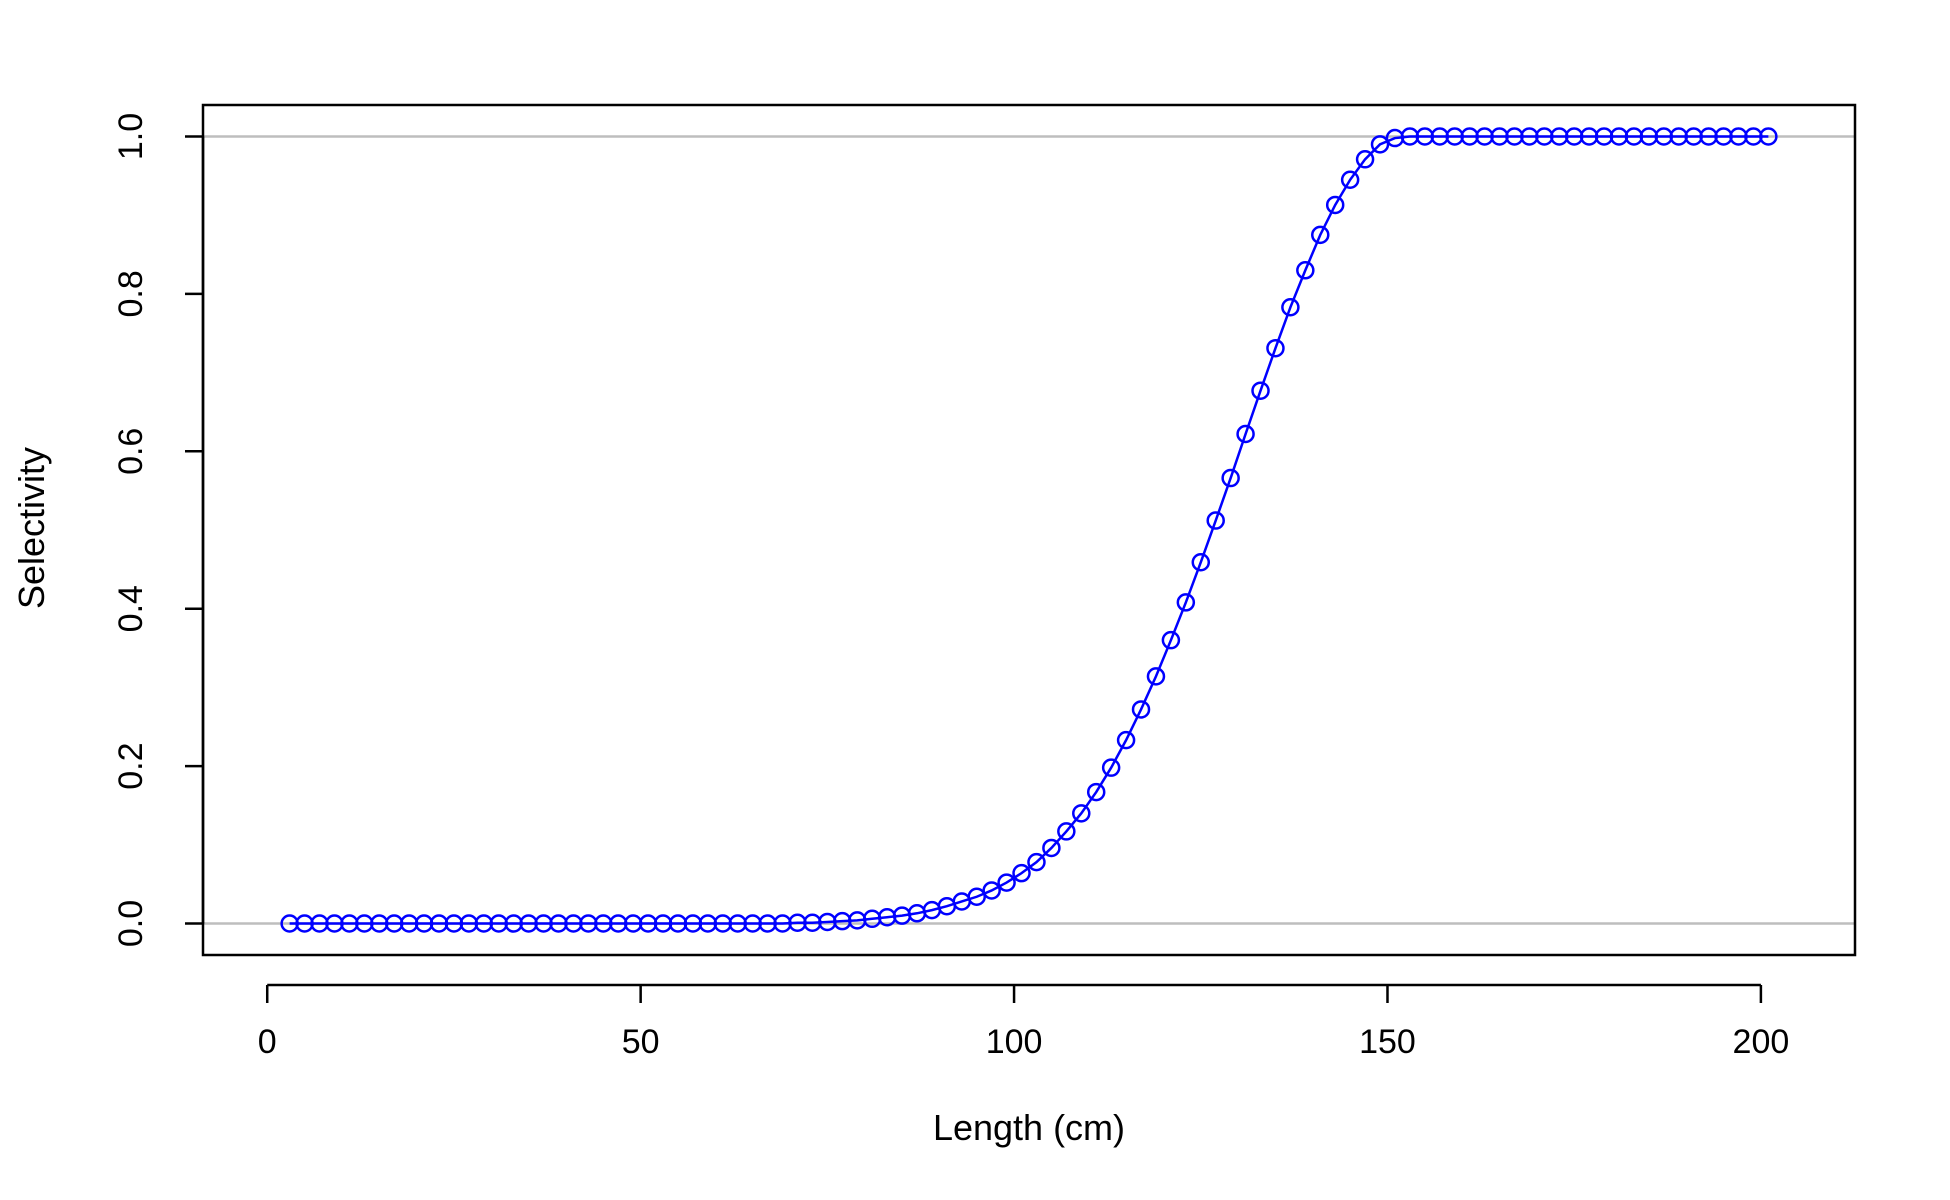 The width and height of the screenshot is (1950, 1200). What do you see at coordinates (131, 136) in the screenshot?
I see `y-tick-label: 1.0` at bounding box center [131, 136].